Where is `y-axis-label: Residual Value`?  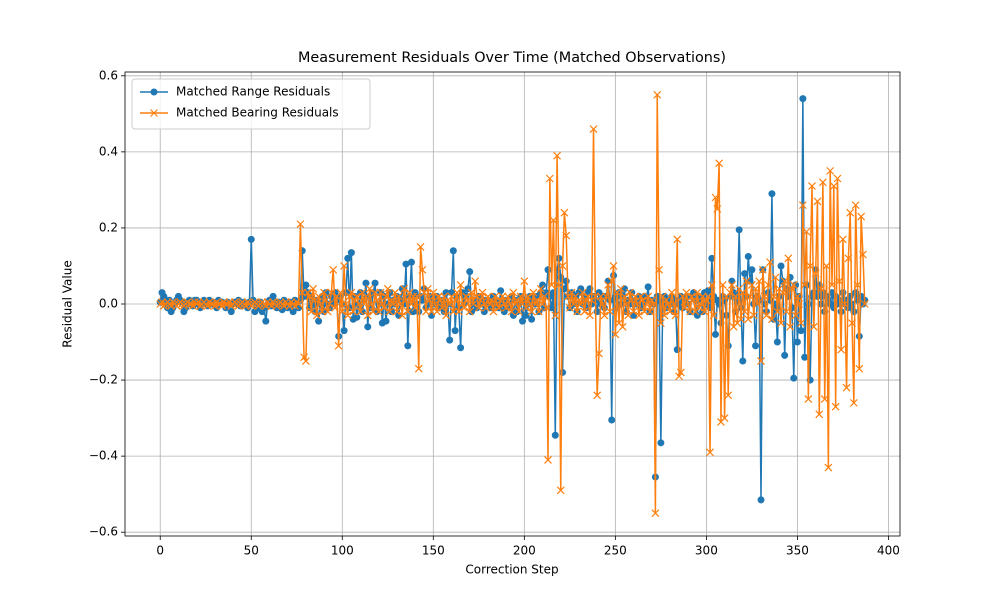
y-axis-label: Residual Value is located at coordinates (68, 303).